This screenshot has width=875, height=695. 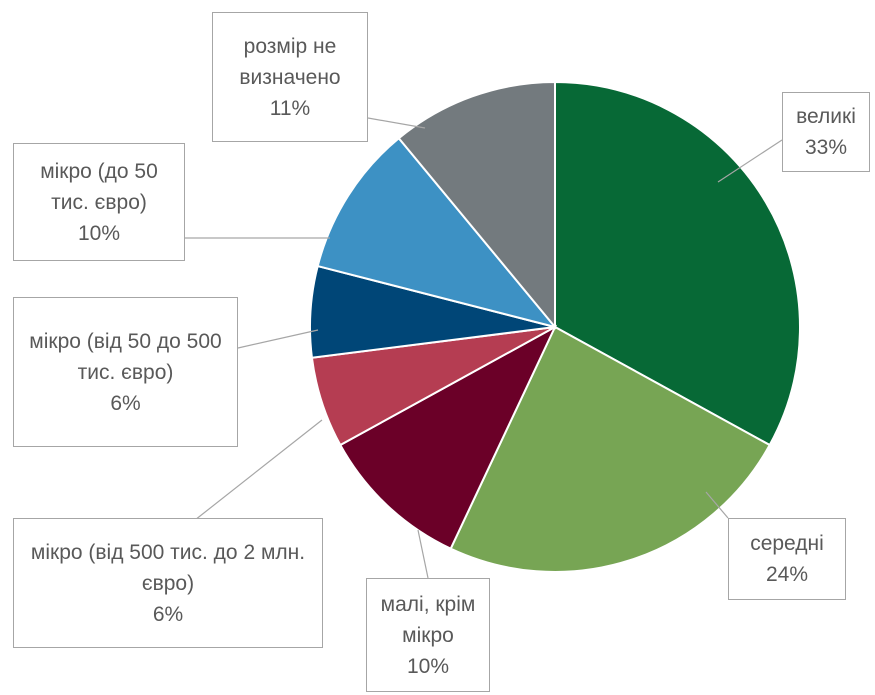 What do you see at coordinates (826, 147) in the screenshot?
I see `slice-value: 33%` at bounding box center [826, 147].